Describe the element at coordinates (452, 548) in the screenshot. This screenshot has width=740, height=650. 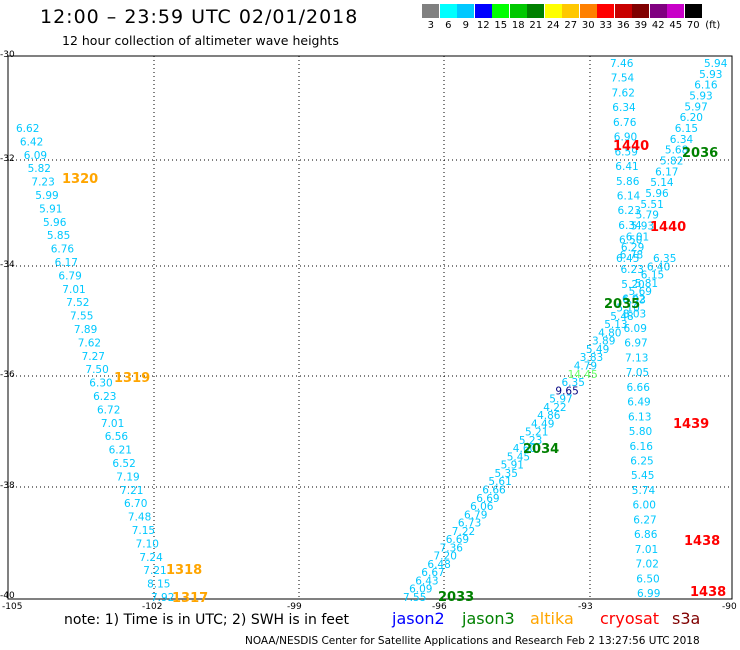
I see `wave-height-value: 7.36` at that location.